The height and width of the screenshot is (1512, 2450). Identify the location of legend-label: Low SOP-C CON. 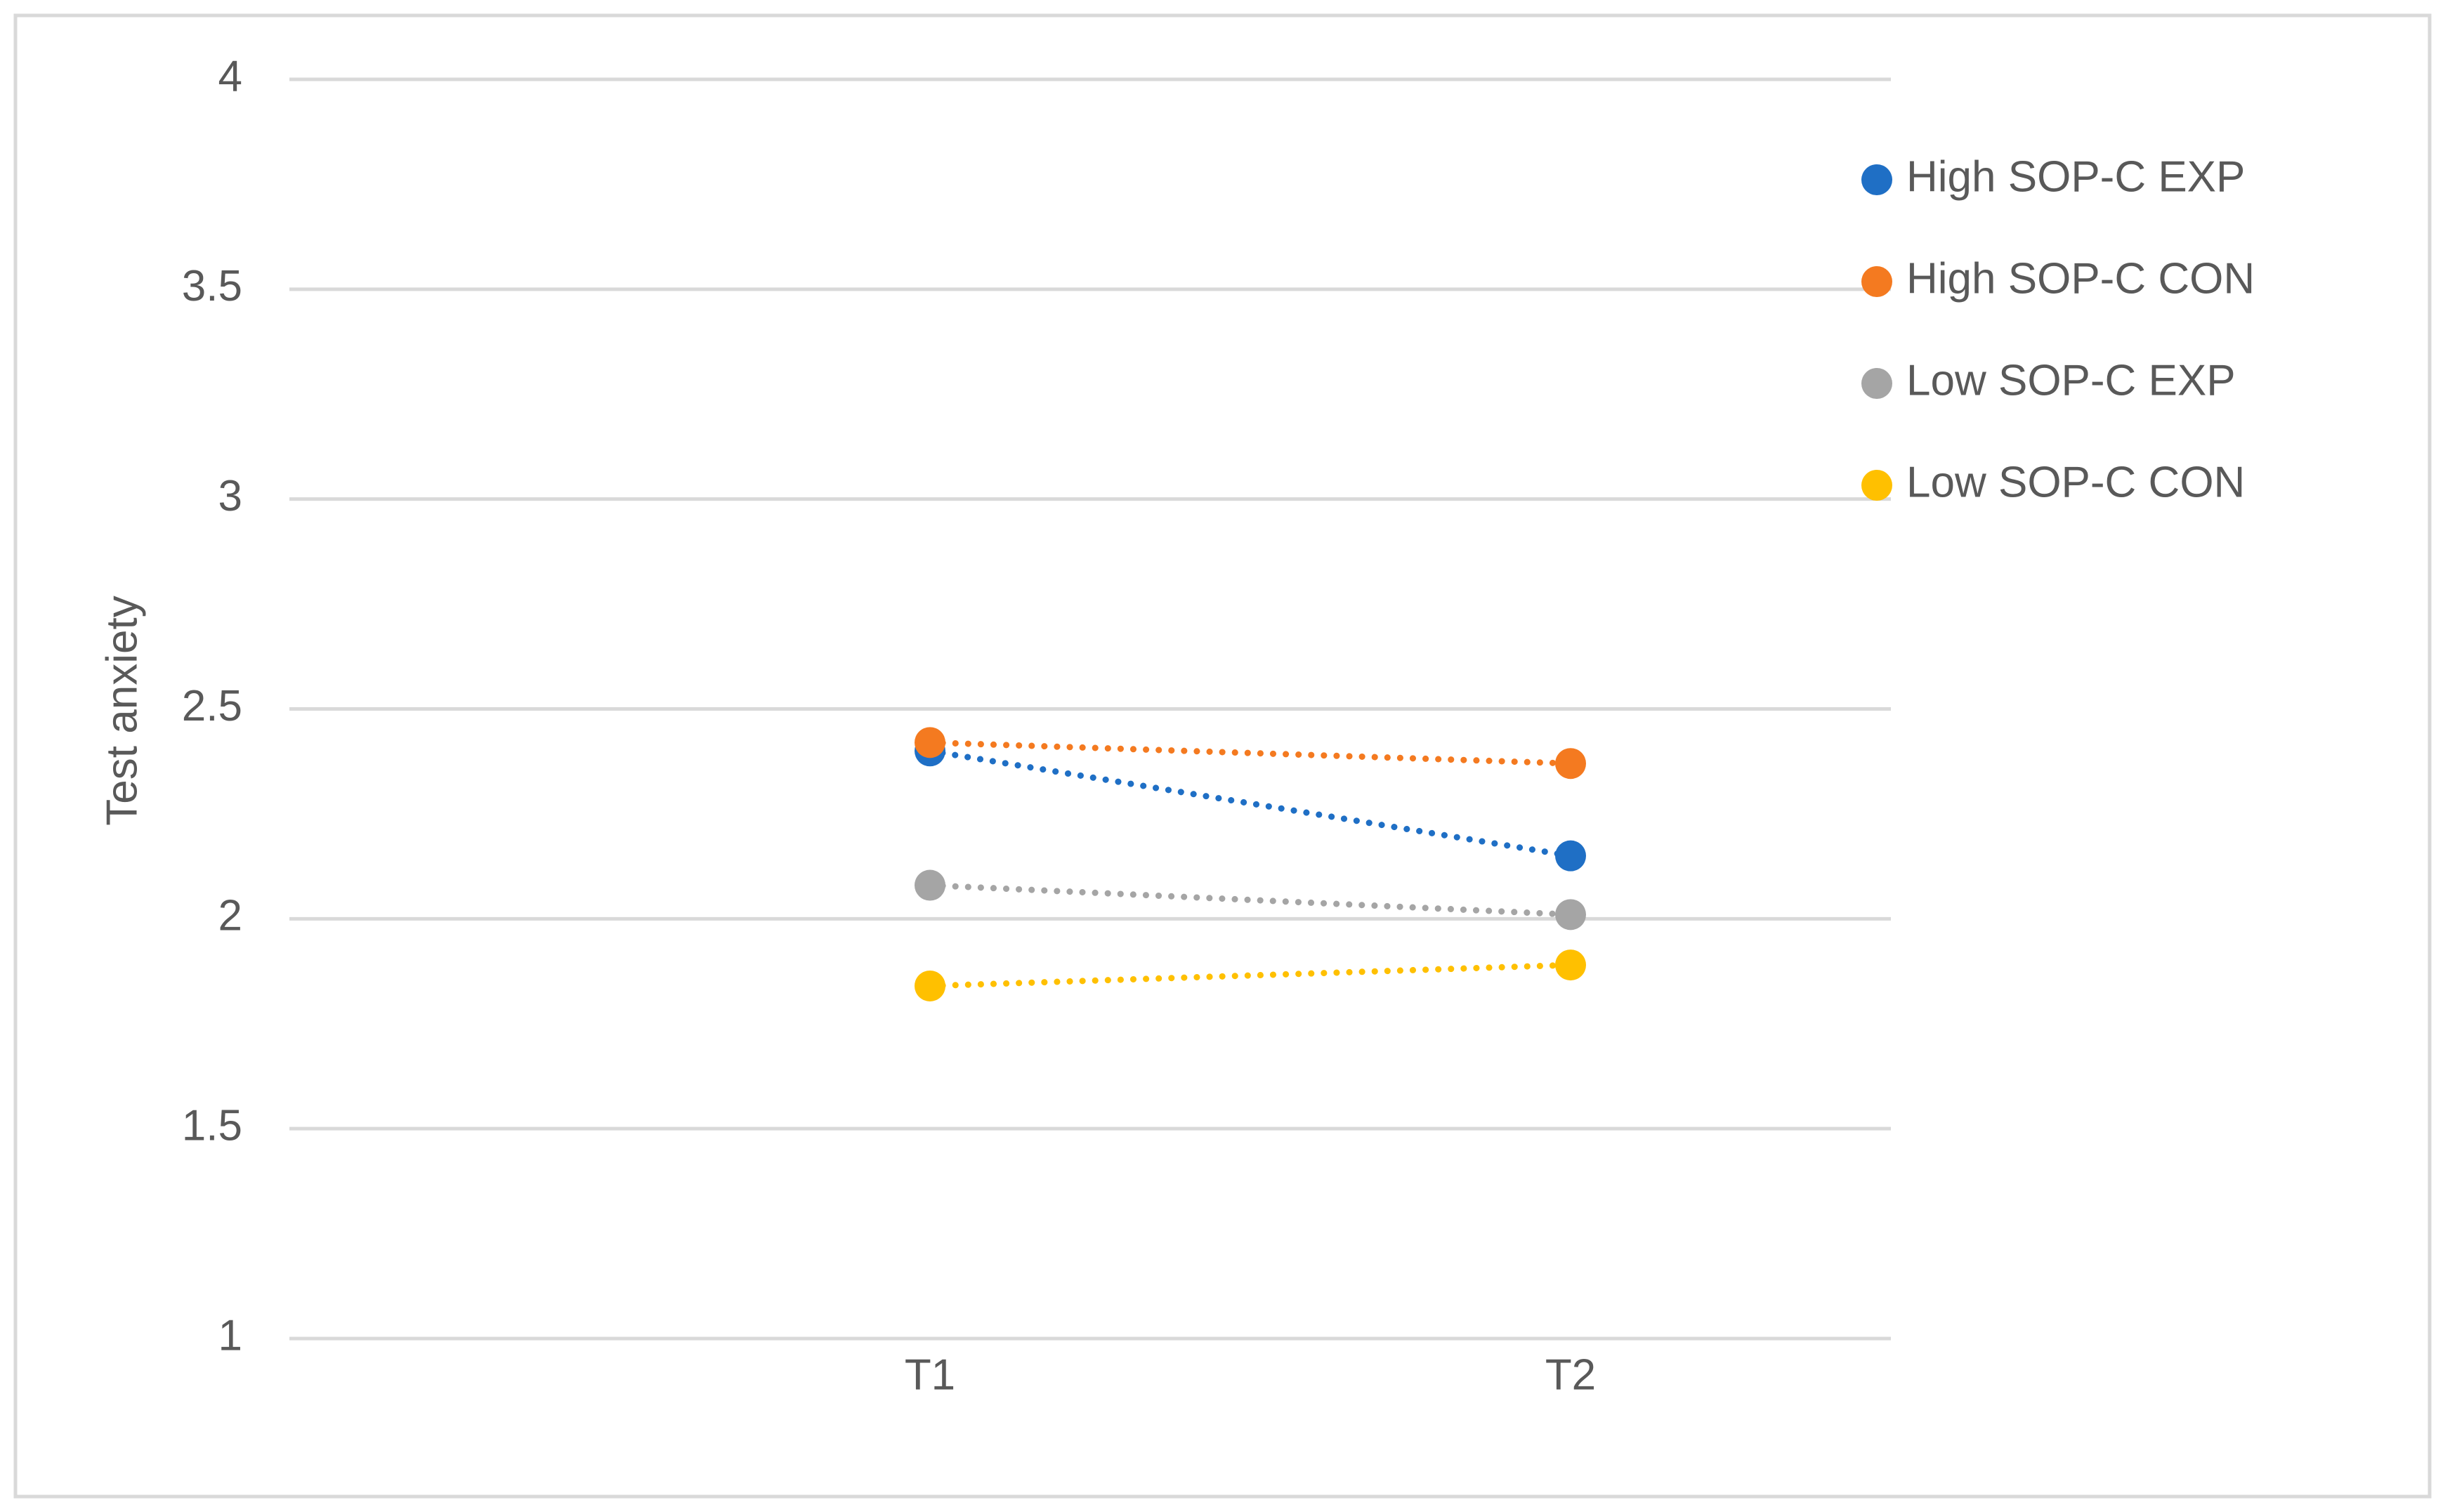
(2075, 482).